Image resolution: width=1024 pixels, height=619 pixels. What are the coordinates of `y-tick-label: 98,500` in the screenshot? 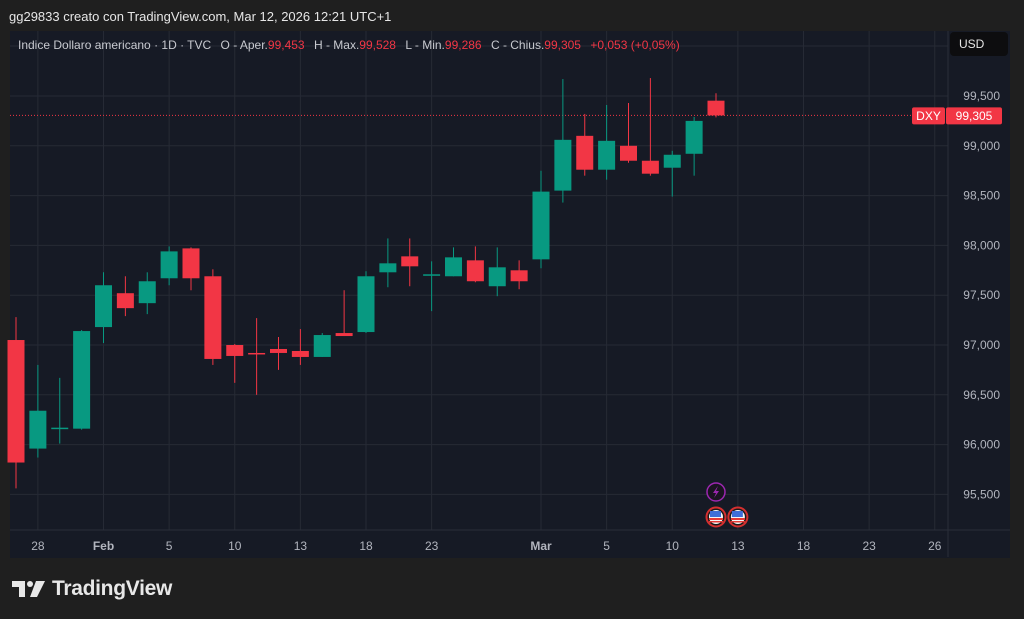 It's located at (981, 196).